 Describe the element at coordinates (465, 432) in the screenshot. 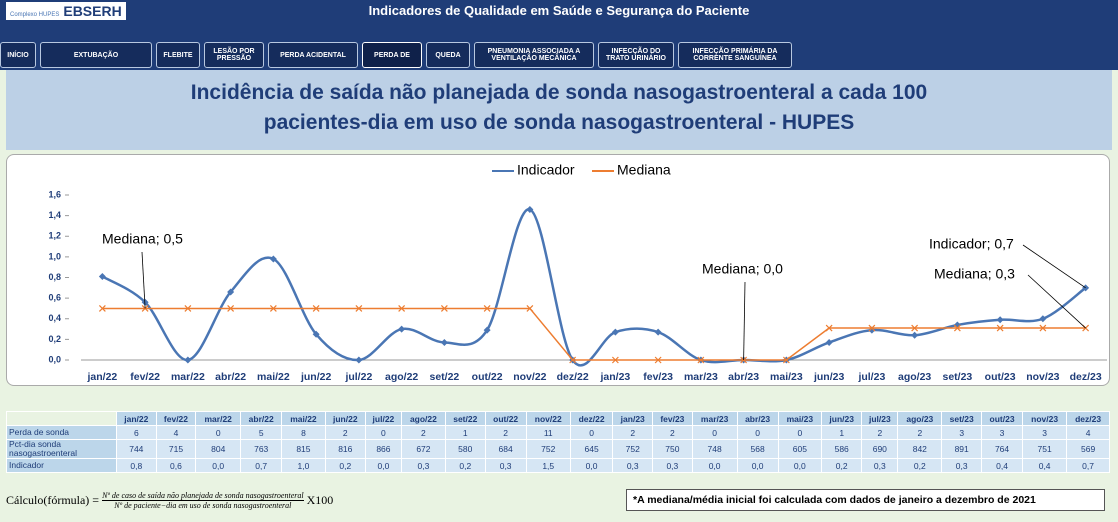

I see `cell: 1` at that location.